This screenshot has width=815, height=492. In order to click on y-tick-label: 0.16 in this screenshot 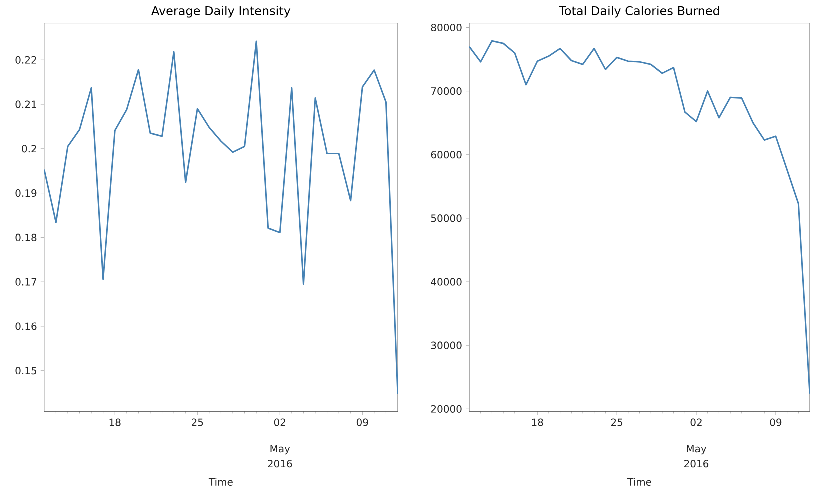, I will do `click(26, 326)`.